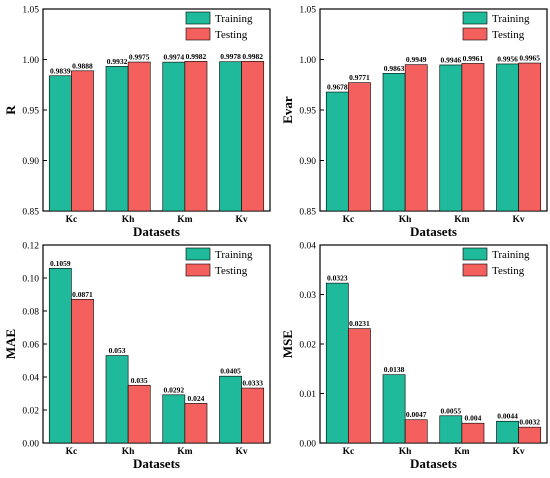 The image size is (550, 478). Describe the element at coordinates (30, 280) in the screenshot. I see `y-tick-label: 0.10` at that location.